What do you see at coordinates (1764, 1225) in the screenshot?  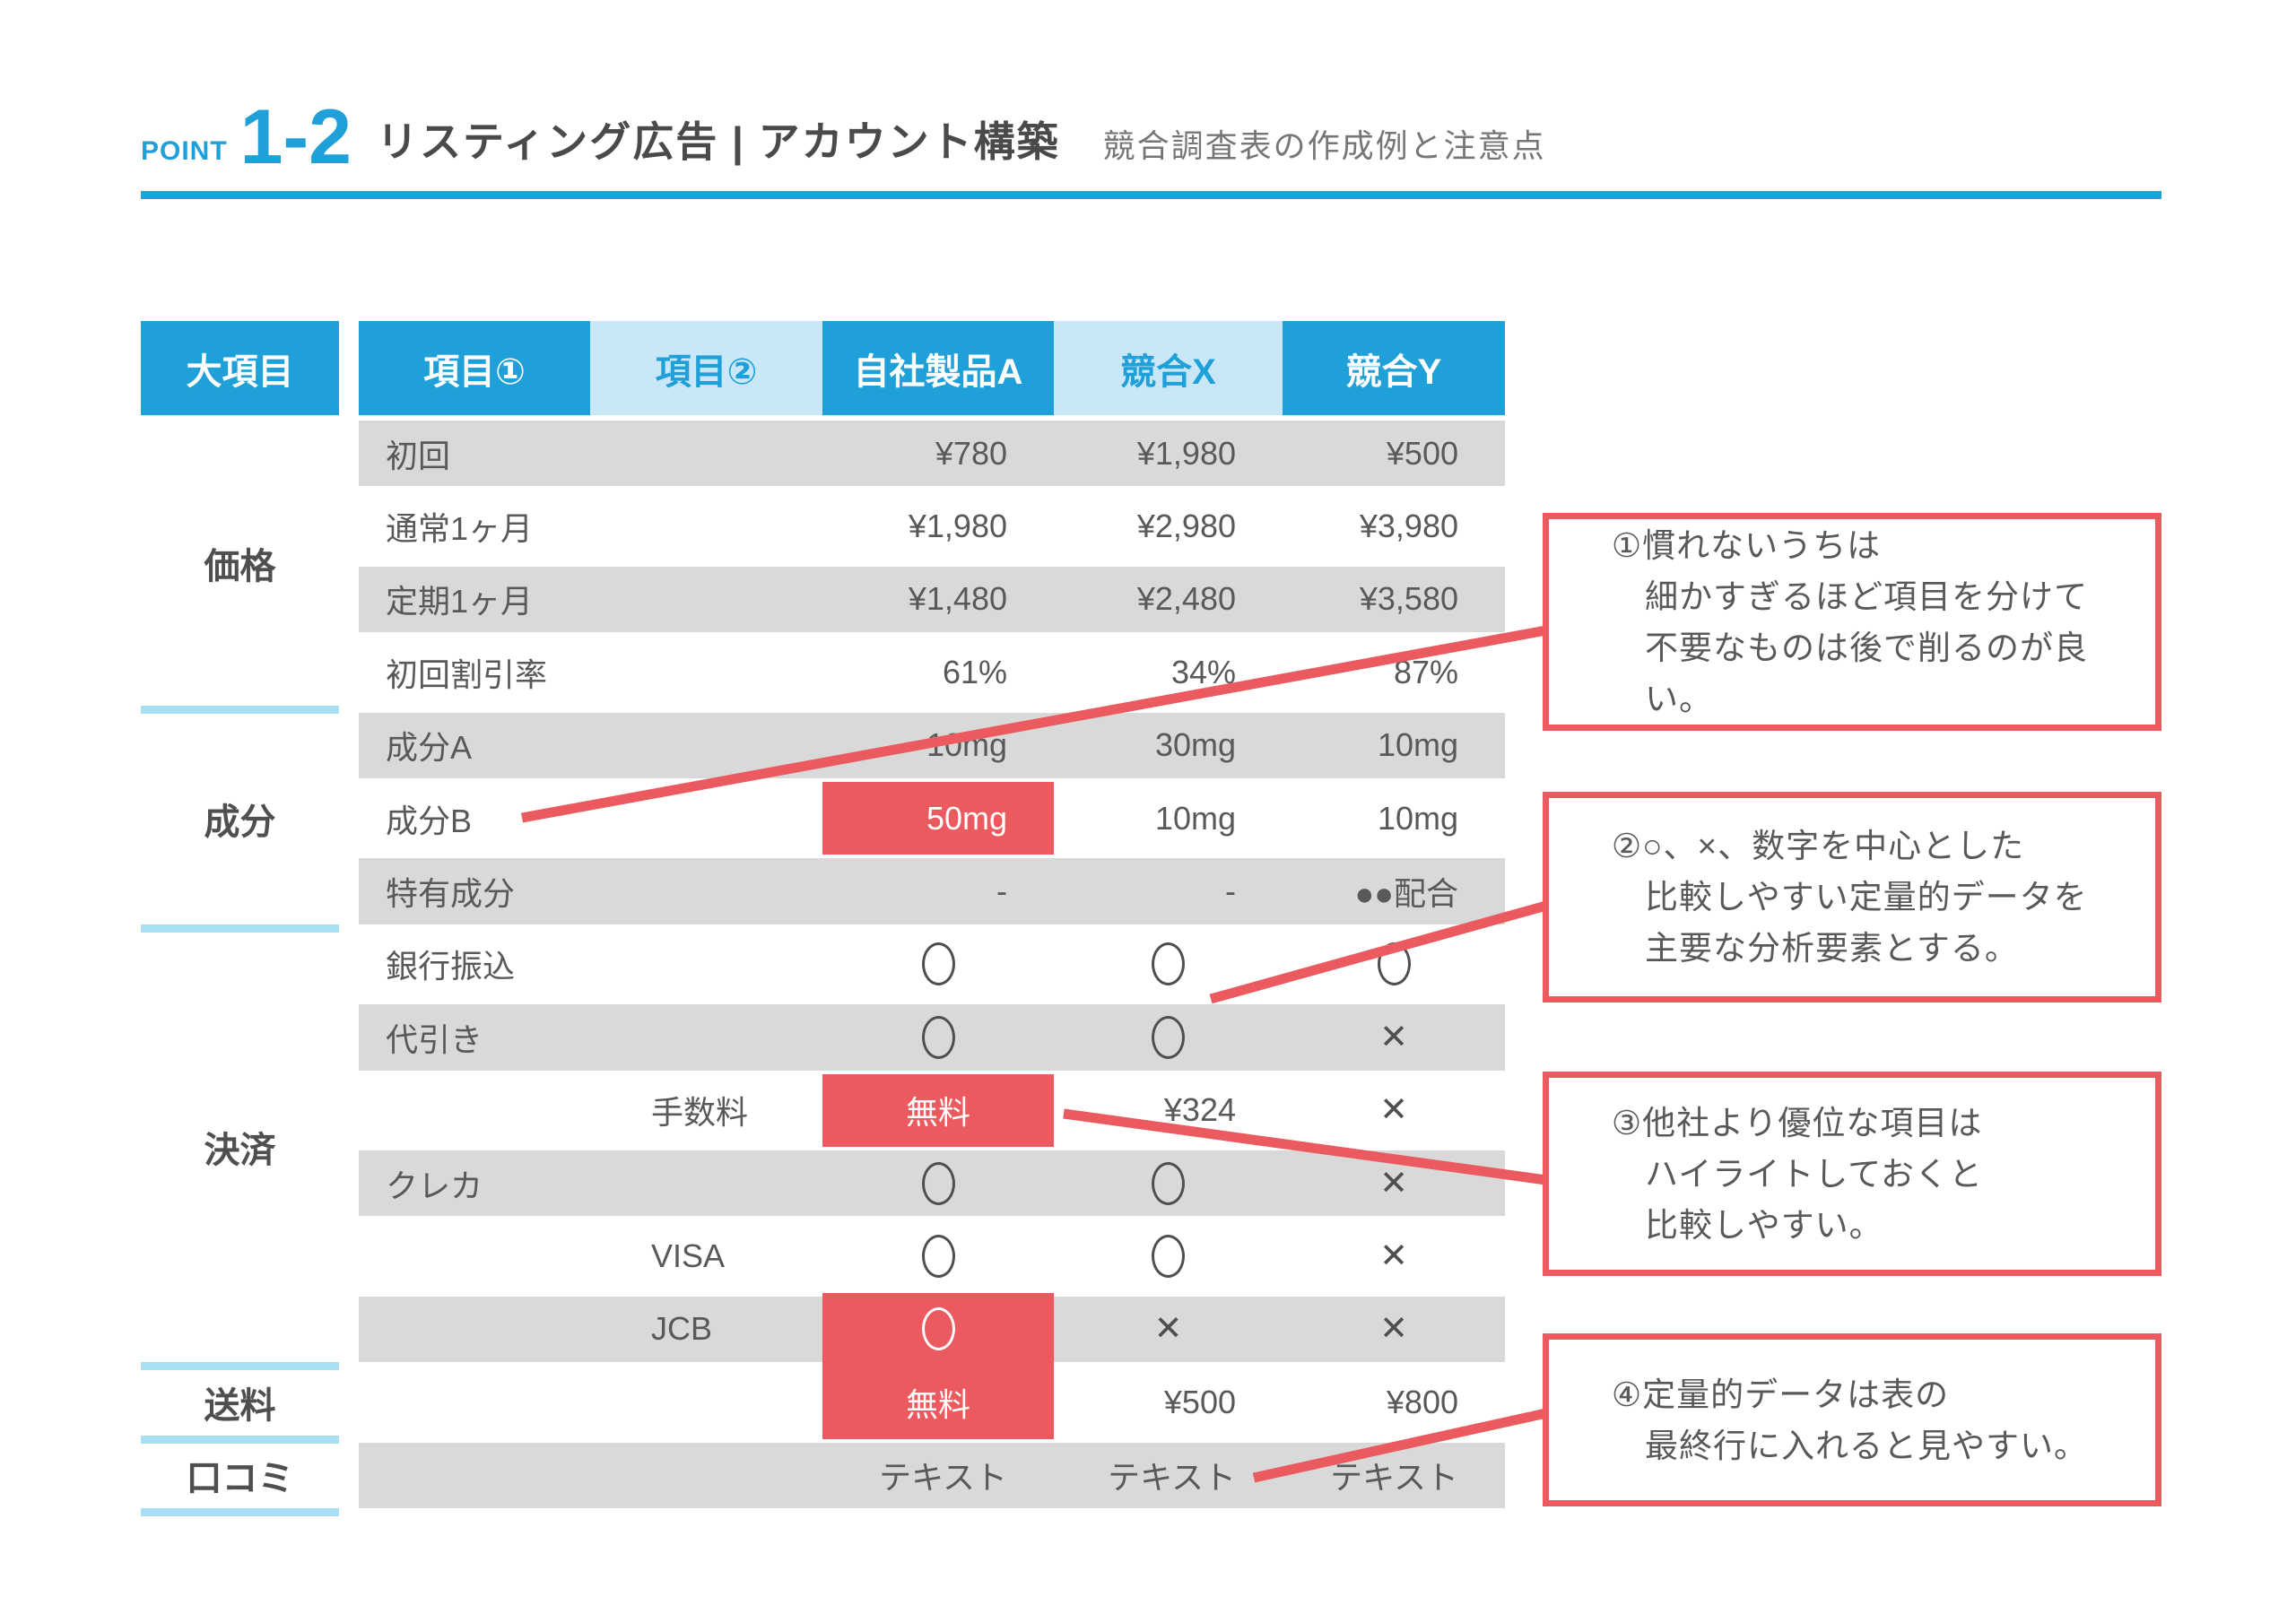 I see `annotation-line: 比較しやすい。` at bounding box center [1764, 1225].